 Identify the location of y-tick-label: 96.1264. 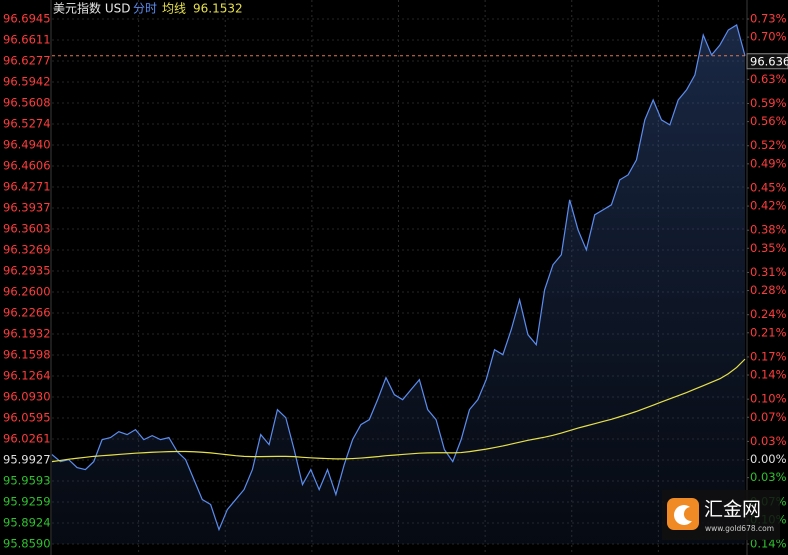
(27, 375).